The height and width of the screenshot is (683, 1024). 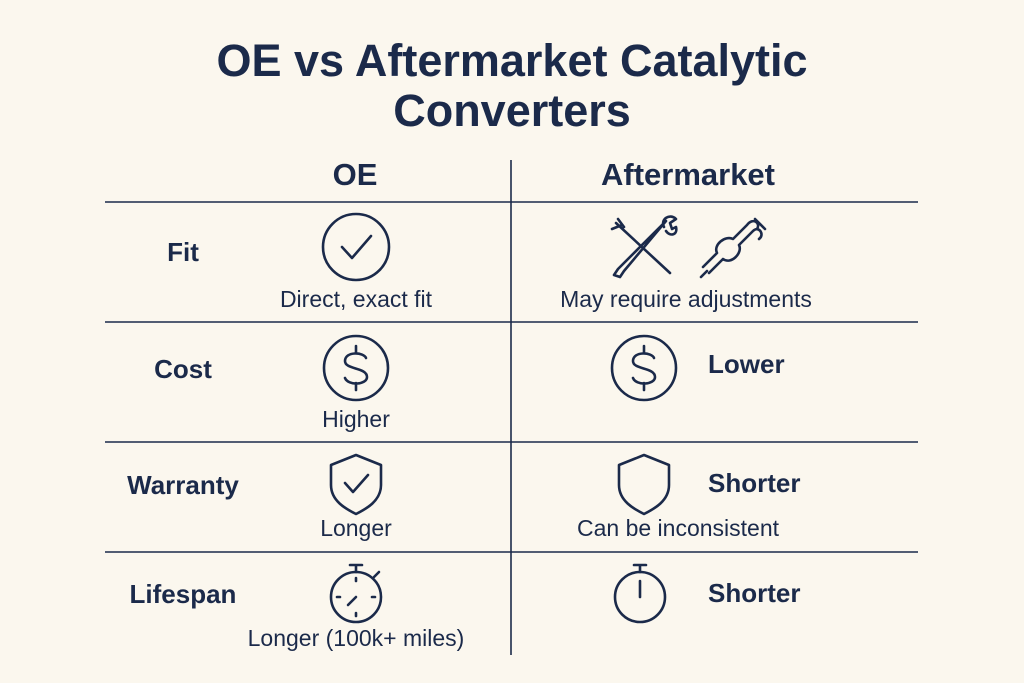 What do you see at coordinates (678, 528) in the screenshot?
I see `aftermarket-note: Can be inconsistent` at bounding box center [678, 528].